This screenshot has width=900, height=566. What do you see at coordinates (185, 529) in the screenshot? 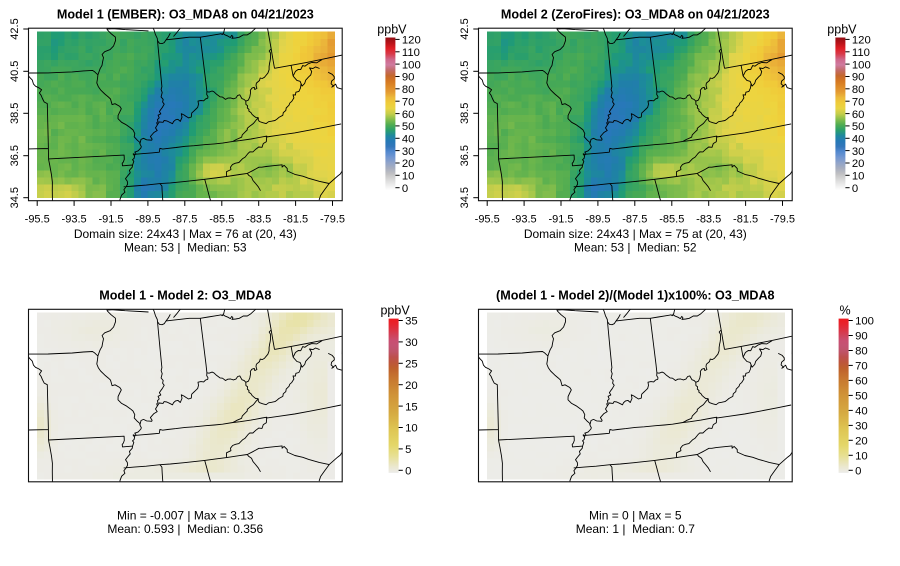
I see `svg-text: Mean: 0.593 | Median: 0.356` at bounding box center [185, 529].